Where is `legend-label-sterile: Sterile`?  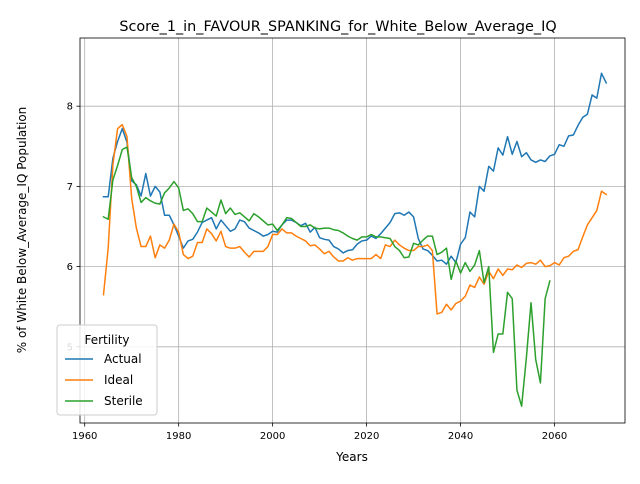 legend-label-sterile: Sterile is located at coordinates (123, 401).